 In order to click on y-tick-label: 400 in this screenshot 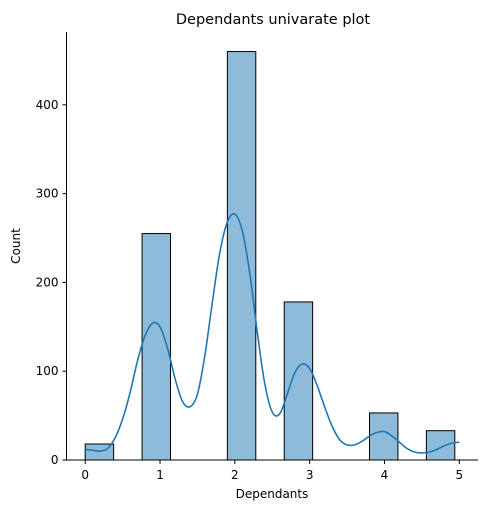, I will do `click(47, 105)`.